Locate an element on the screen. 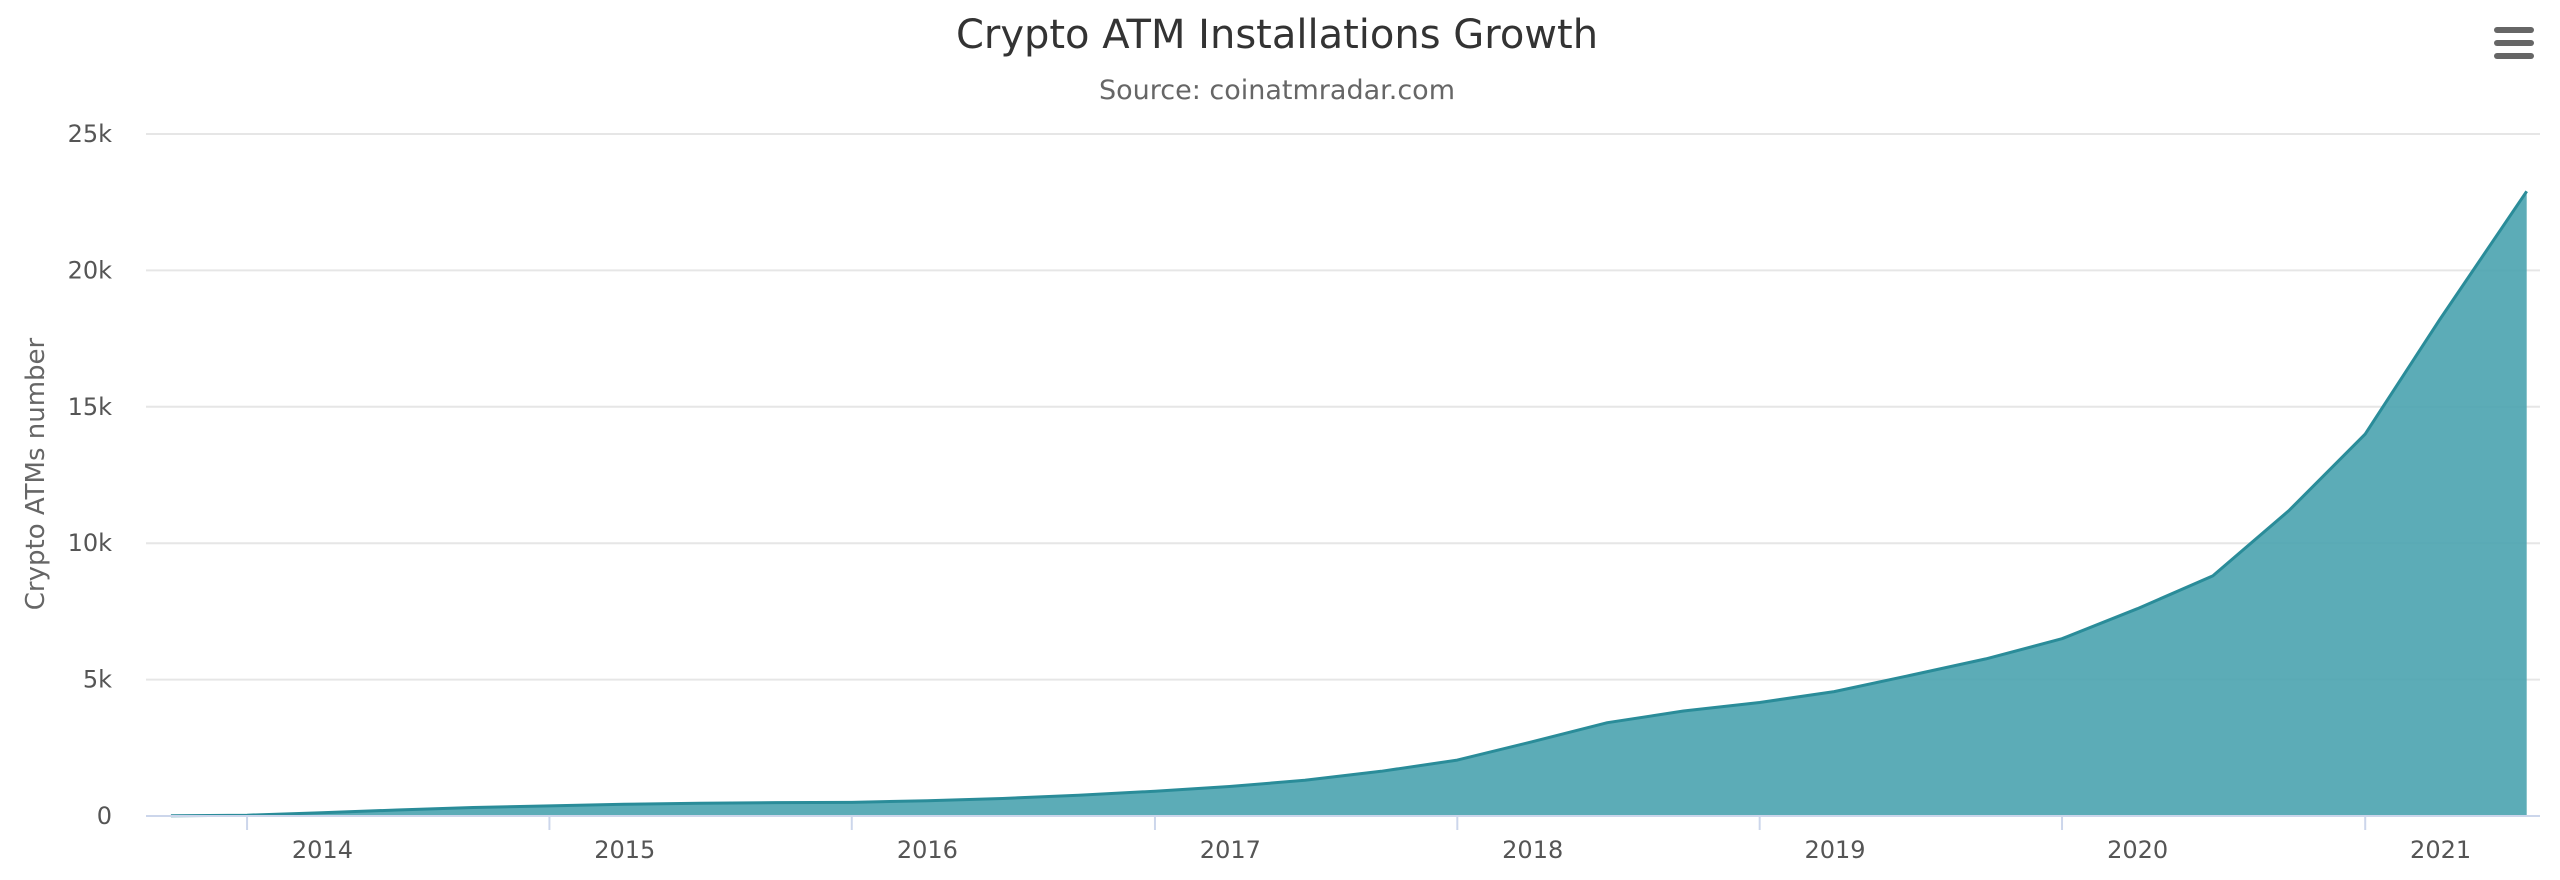 The image size is (2560, 880). x-tick-label: 2014 is located at coordinates (322, 850).